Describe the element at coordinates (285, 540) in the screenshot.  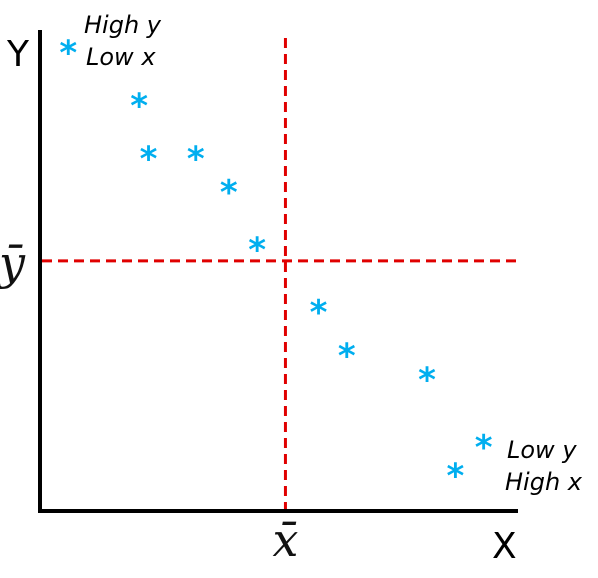
I see `x-mean-label: x̄` at that location.